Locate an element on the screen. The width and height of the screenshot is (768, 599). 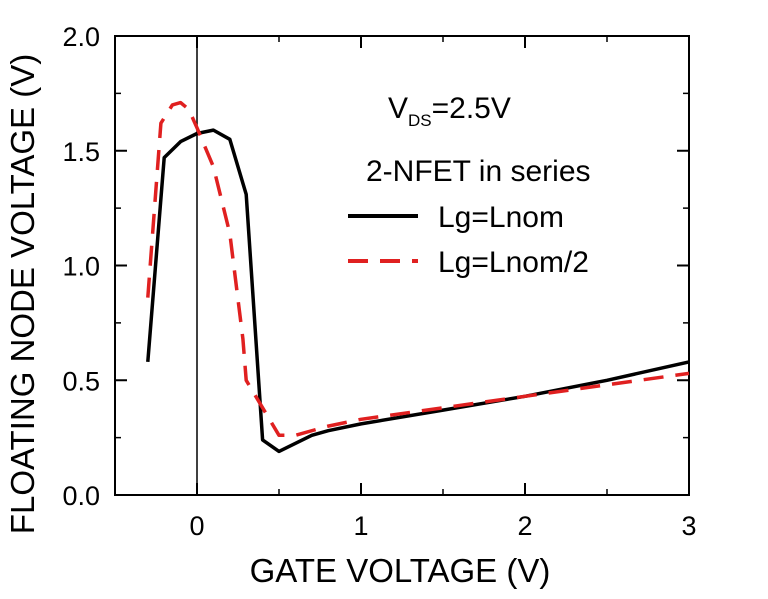
vds-annotation: VDS=2.5V is located at coordinates (449, 111).